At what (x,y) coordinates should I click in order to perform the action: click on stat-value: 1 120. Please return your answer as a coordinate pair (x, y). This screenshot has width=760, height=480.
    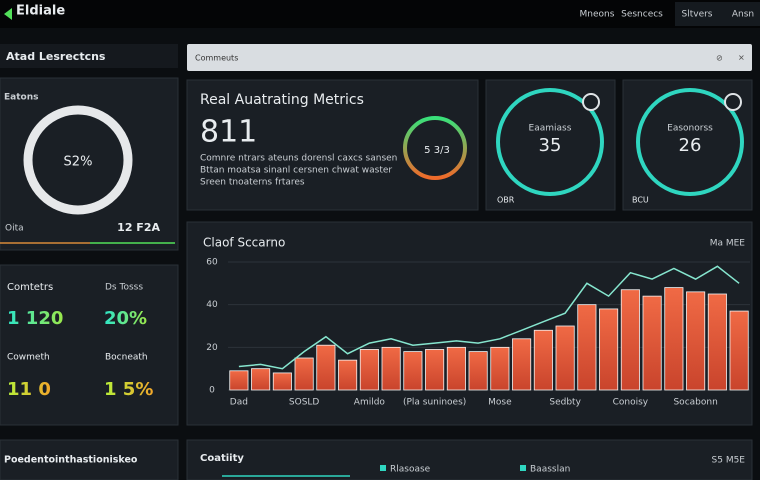
    Looking at the image, I should click on (35, 318).